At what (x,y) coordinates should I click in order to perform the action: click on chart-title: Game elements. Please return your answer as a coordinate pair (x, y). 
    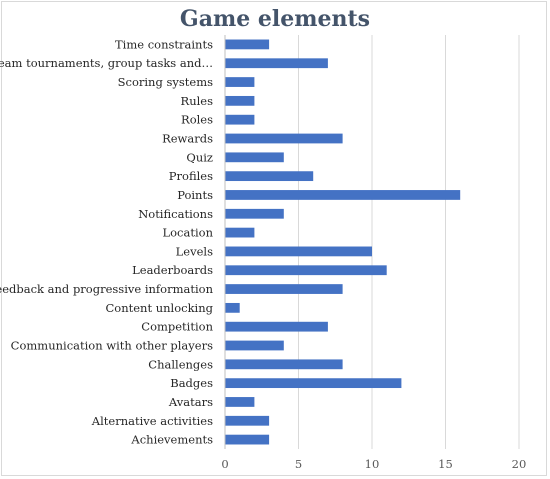
    Looking at the image, I should click on (275, 19).